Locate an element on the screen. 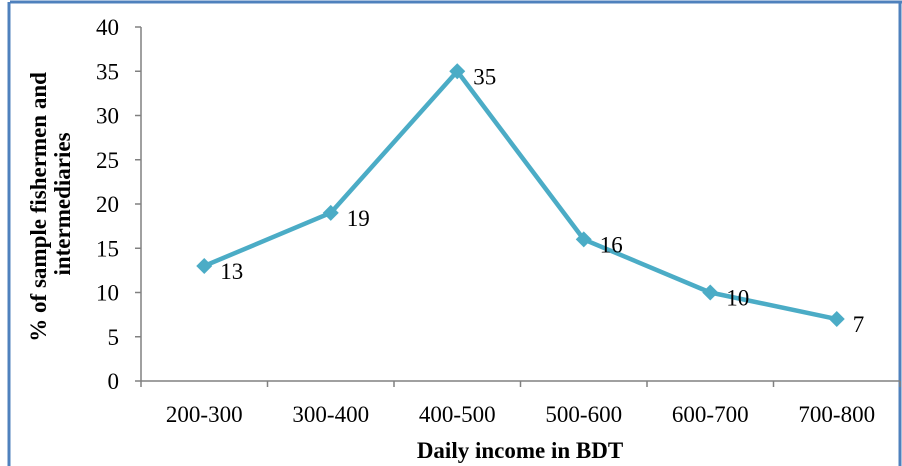  y-axis-title-line-1: % of sample fishermen and is located at coordinates (38, 207).